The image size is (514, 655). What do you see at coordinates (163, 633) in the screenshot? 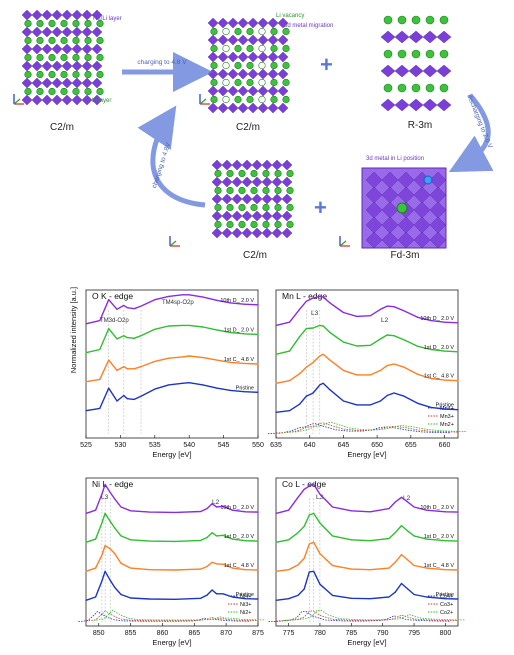
I see `x-tick-label: 860` at bounding box center [163, 633].